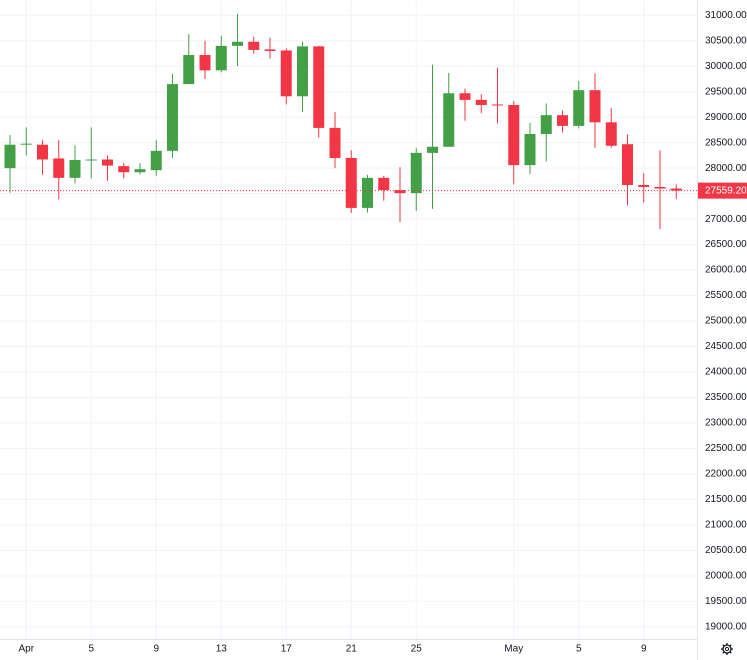  I want to click on y-tick-label: 22500.00, so click(726, 448).